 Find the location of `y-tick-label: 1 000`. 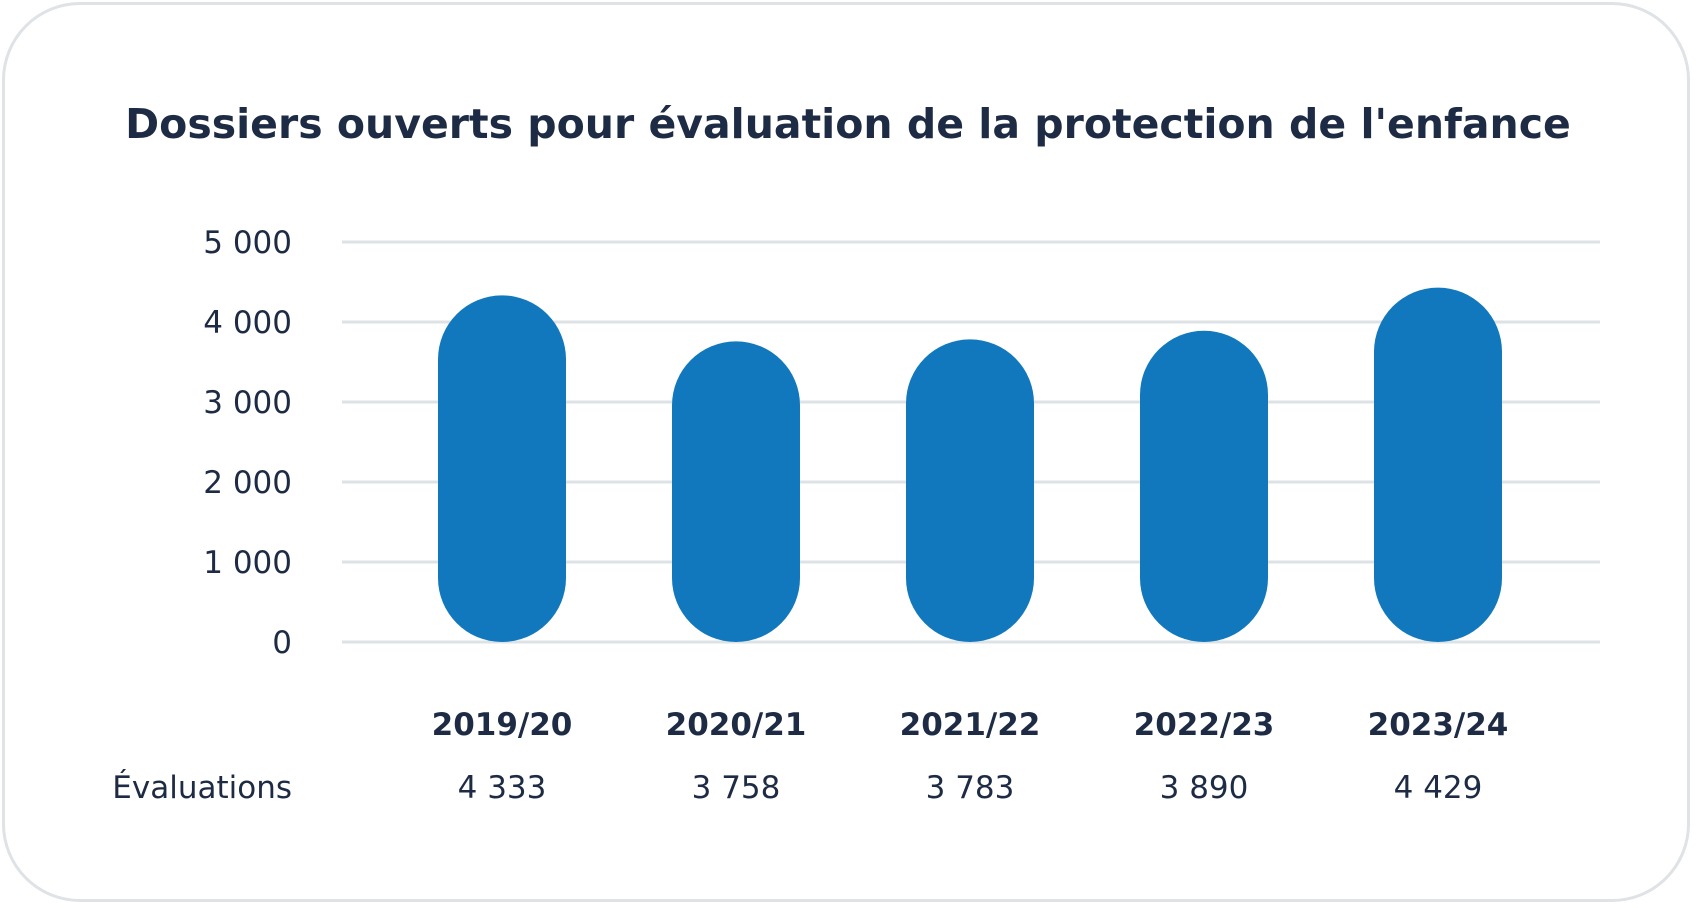

y-tick-label: 1 000 is located at coordinates (247, 563).